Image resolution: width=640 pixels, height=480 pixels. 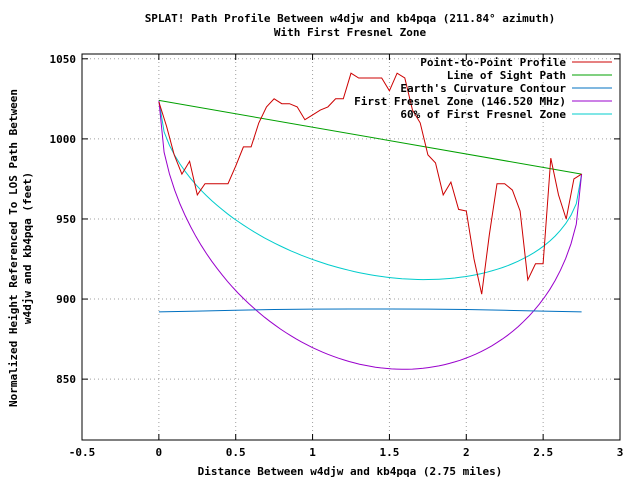 What do you see at coordinates (82, 452) in the screenshot?
I see `x-tick-label: -0.5` at bounding box center [82, 452].